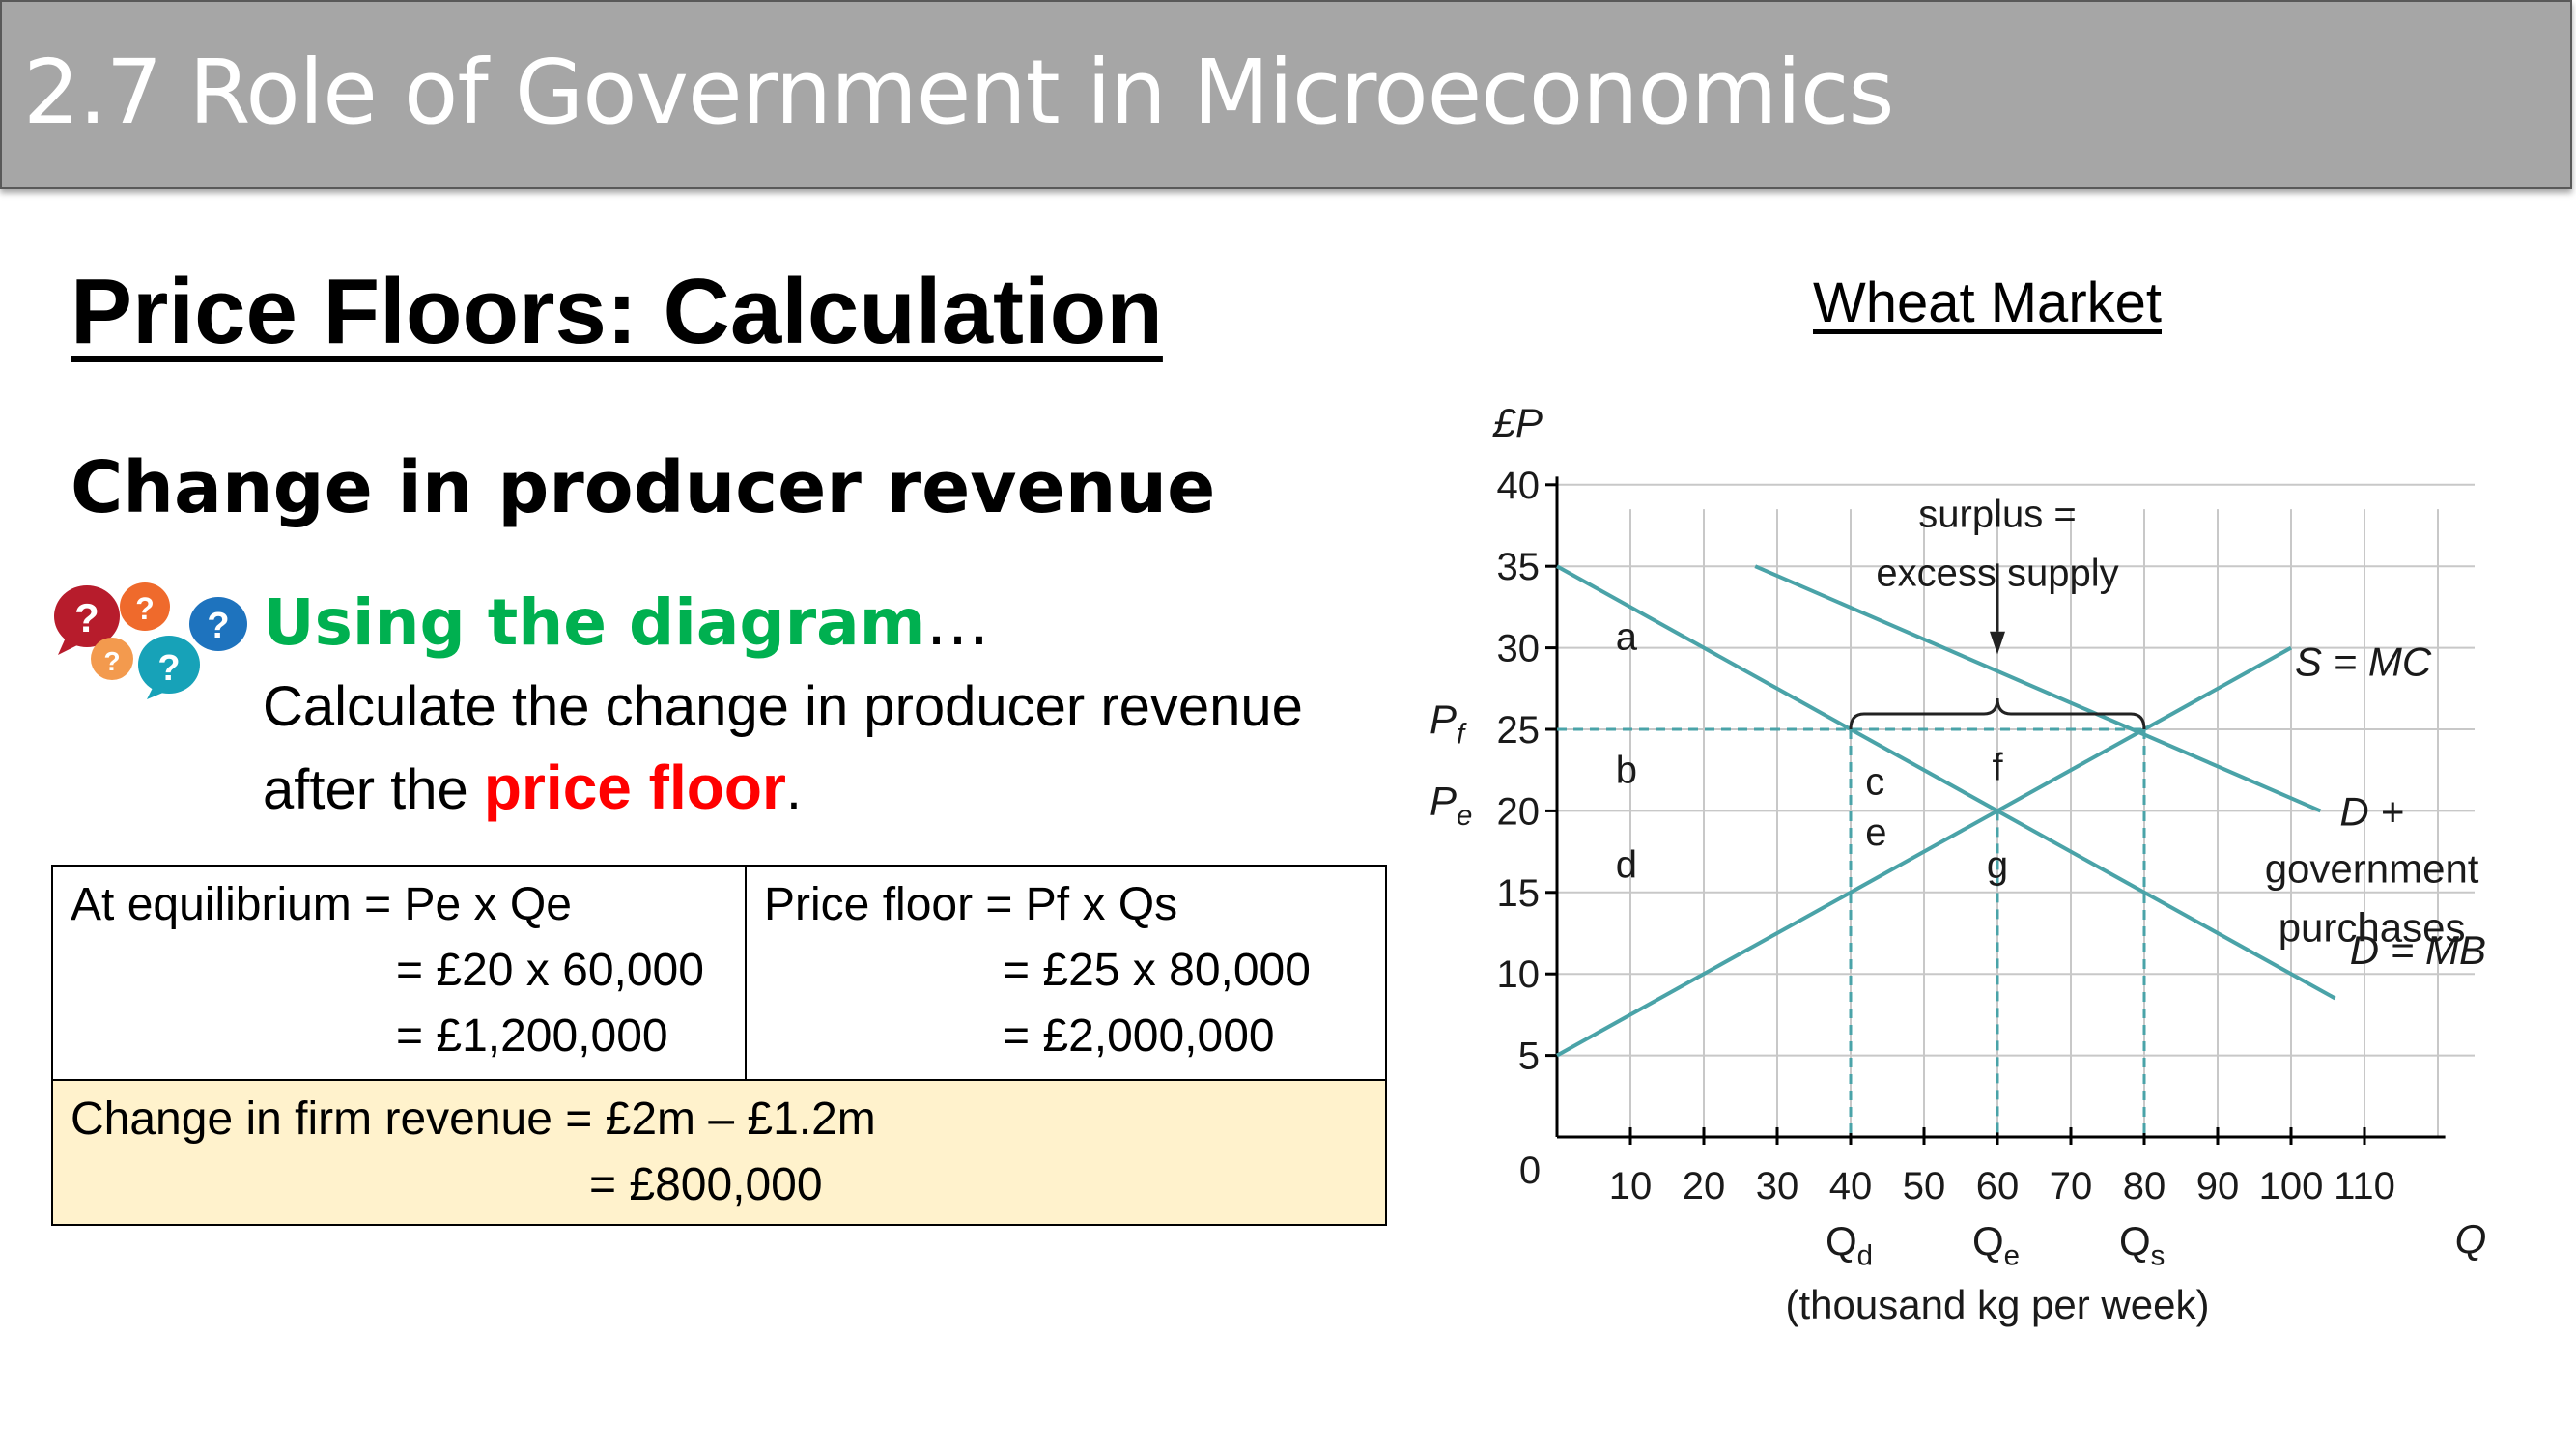 The width and height of the screenshot is (2576, 1449). What do you see at coordinates (1996, 1245) in the screenshot?
I see `qe-label: Qe` at bounding box center [1996, 1245].